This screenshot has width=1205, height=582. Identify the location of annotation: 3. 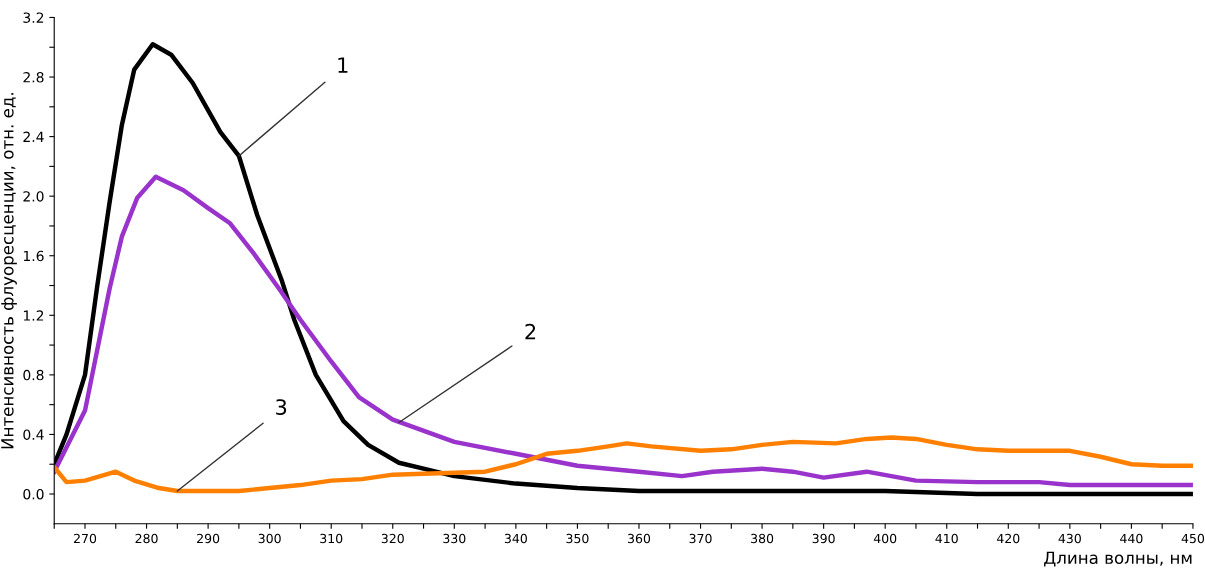
(281, 407).